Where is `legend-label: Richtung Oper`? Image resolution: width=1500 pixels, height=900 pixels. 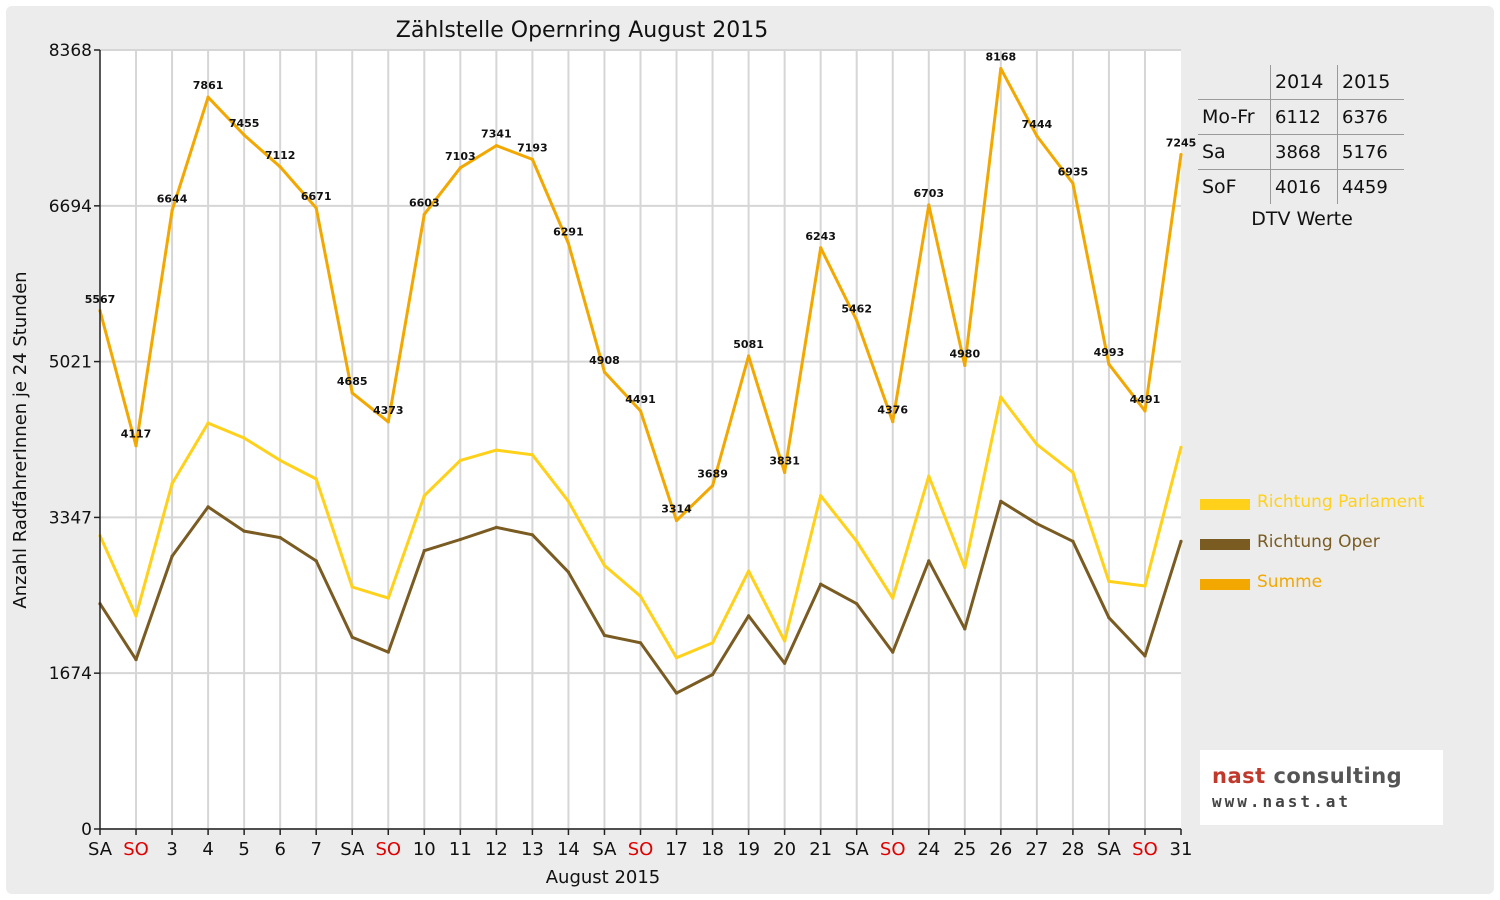
legend-label: Richtung Oper is located at coordinates (1318, 542).